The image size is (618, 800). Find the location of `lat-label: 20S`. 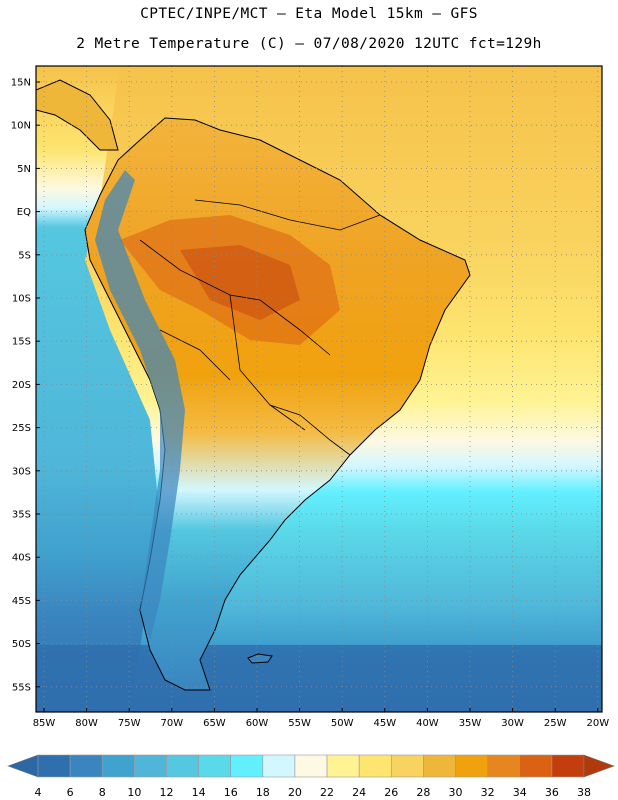

lat-label: 20S is located at coordinates (21, 385).